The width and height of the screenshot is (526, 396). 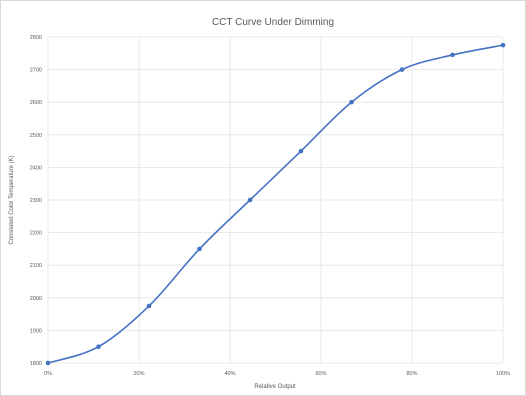 I want to click on y-tick-label: 2600, so click(x=36, y=103).